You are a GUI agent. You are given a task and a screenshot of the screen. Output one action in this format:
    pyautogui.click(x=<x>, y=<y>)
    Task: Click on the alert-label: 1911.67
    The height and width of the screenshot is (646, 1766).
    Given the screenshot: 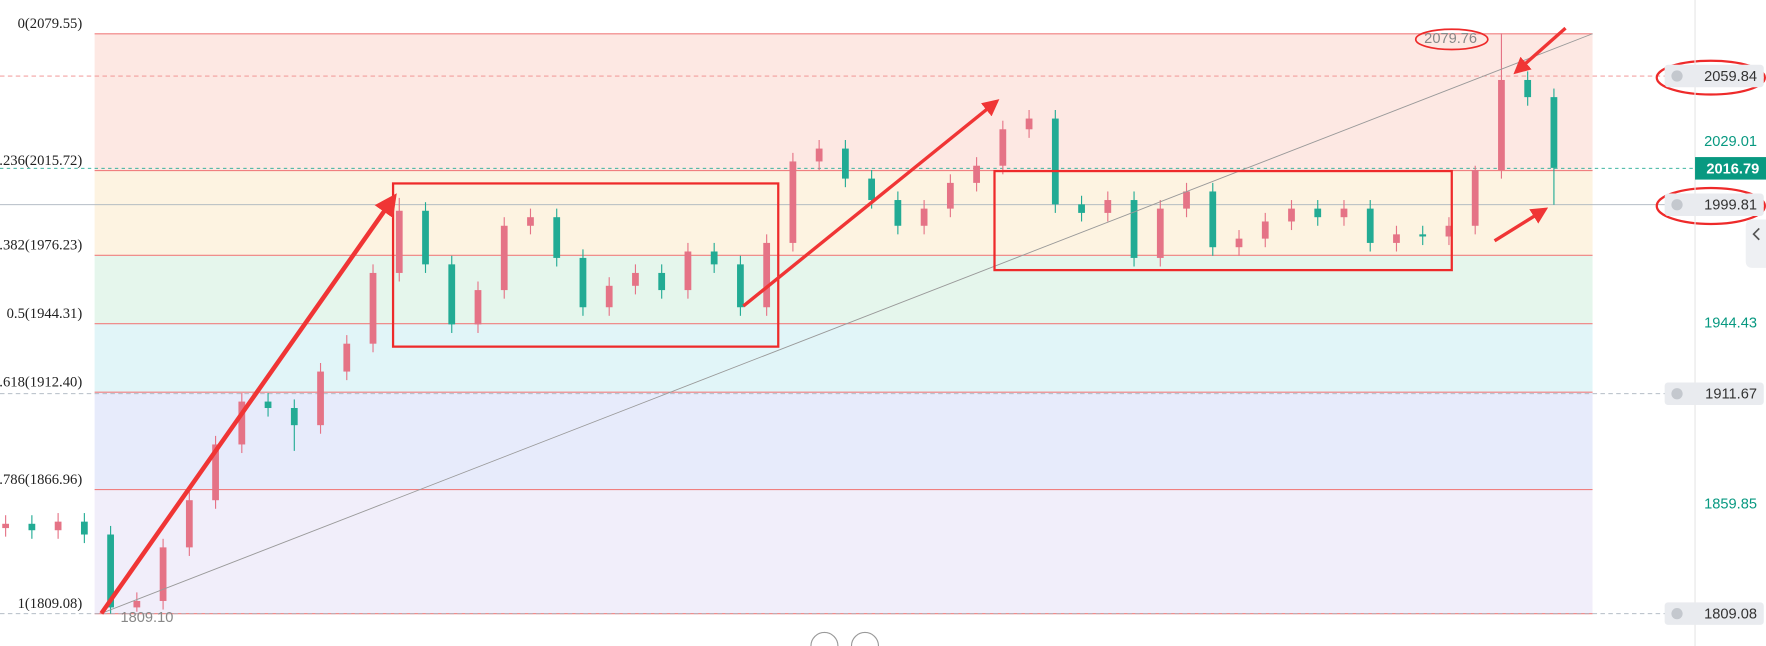 What is the action you would take?
    pyautogui.click(x=1731, y=395)
    